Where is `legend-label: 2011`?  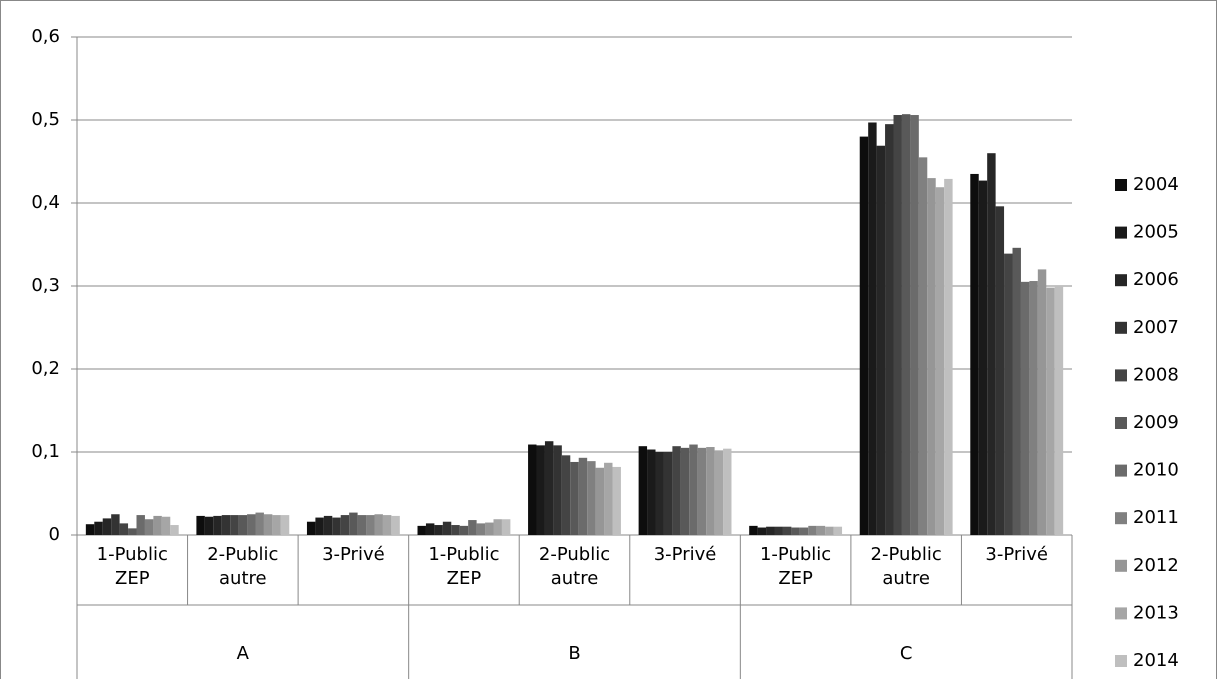
legend-label: 2011 is located at coordinates (1156, 517).